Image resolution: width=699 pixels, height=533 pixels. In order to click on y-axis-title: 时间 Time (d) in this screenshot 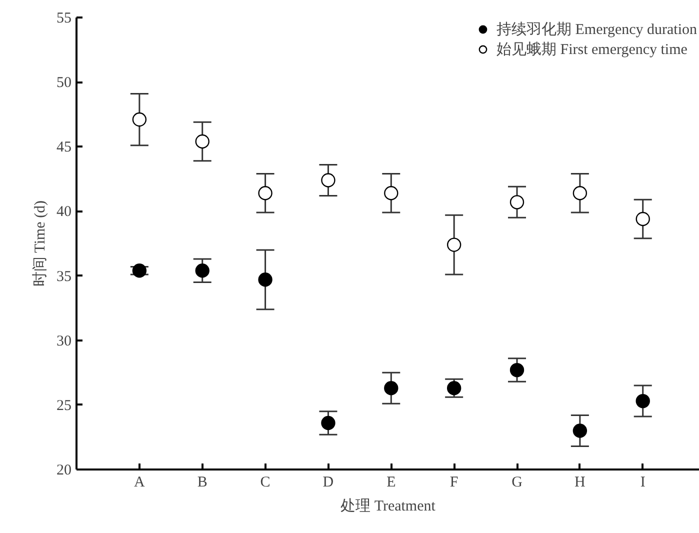, I will do `click(40, 243)`.